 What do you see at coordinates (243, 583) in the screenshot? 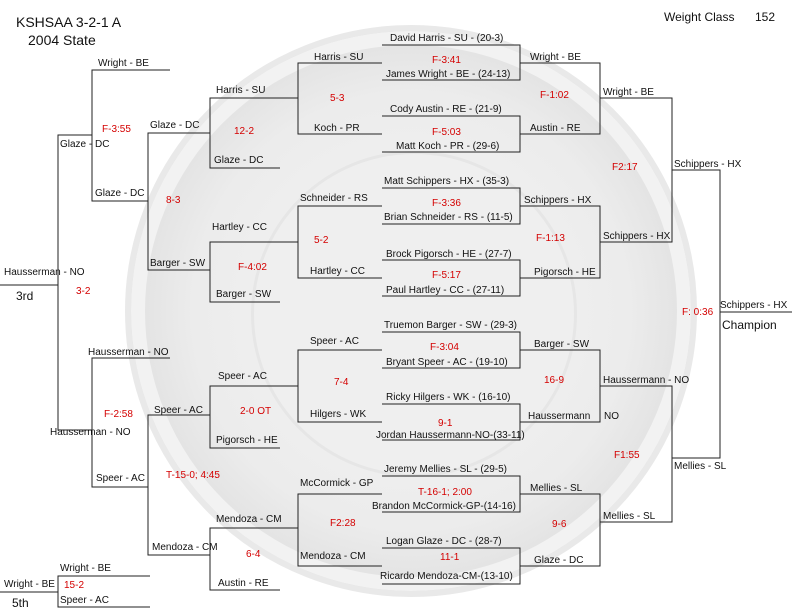
I see `consolation-entry: Austin - RE` at bounding box center [243, 583].